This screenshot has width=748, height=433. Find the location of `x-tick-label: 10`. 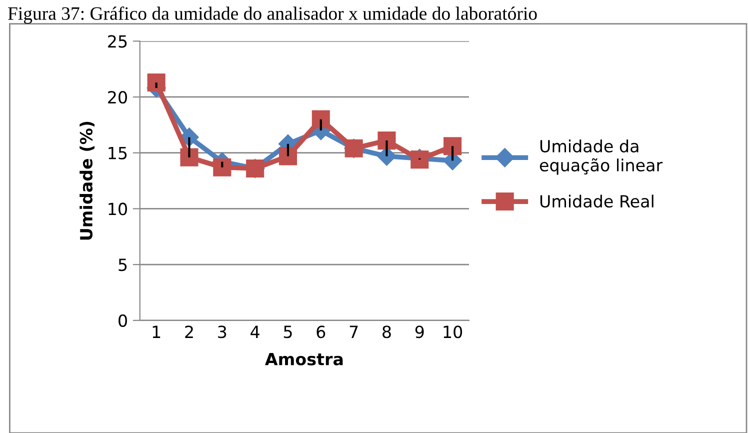

x-tick-label: 10 is located at coordinates (453, 332).